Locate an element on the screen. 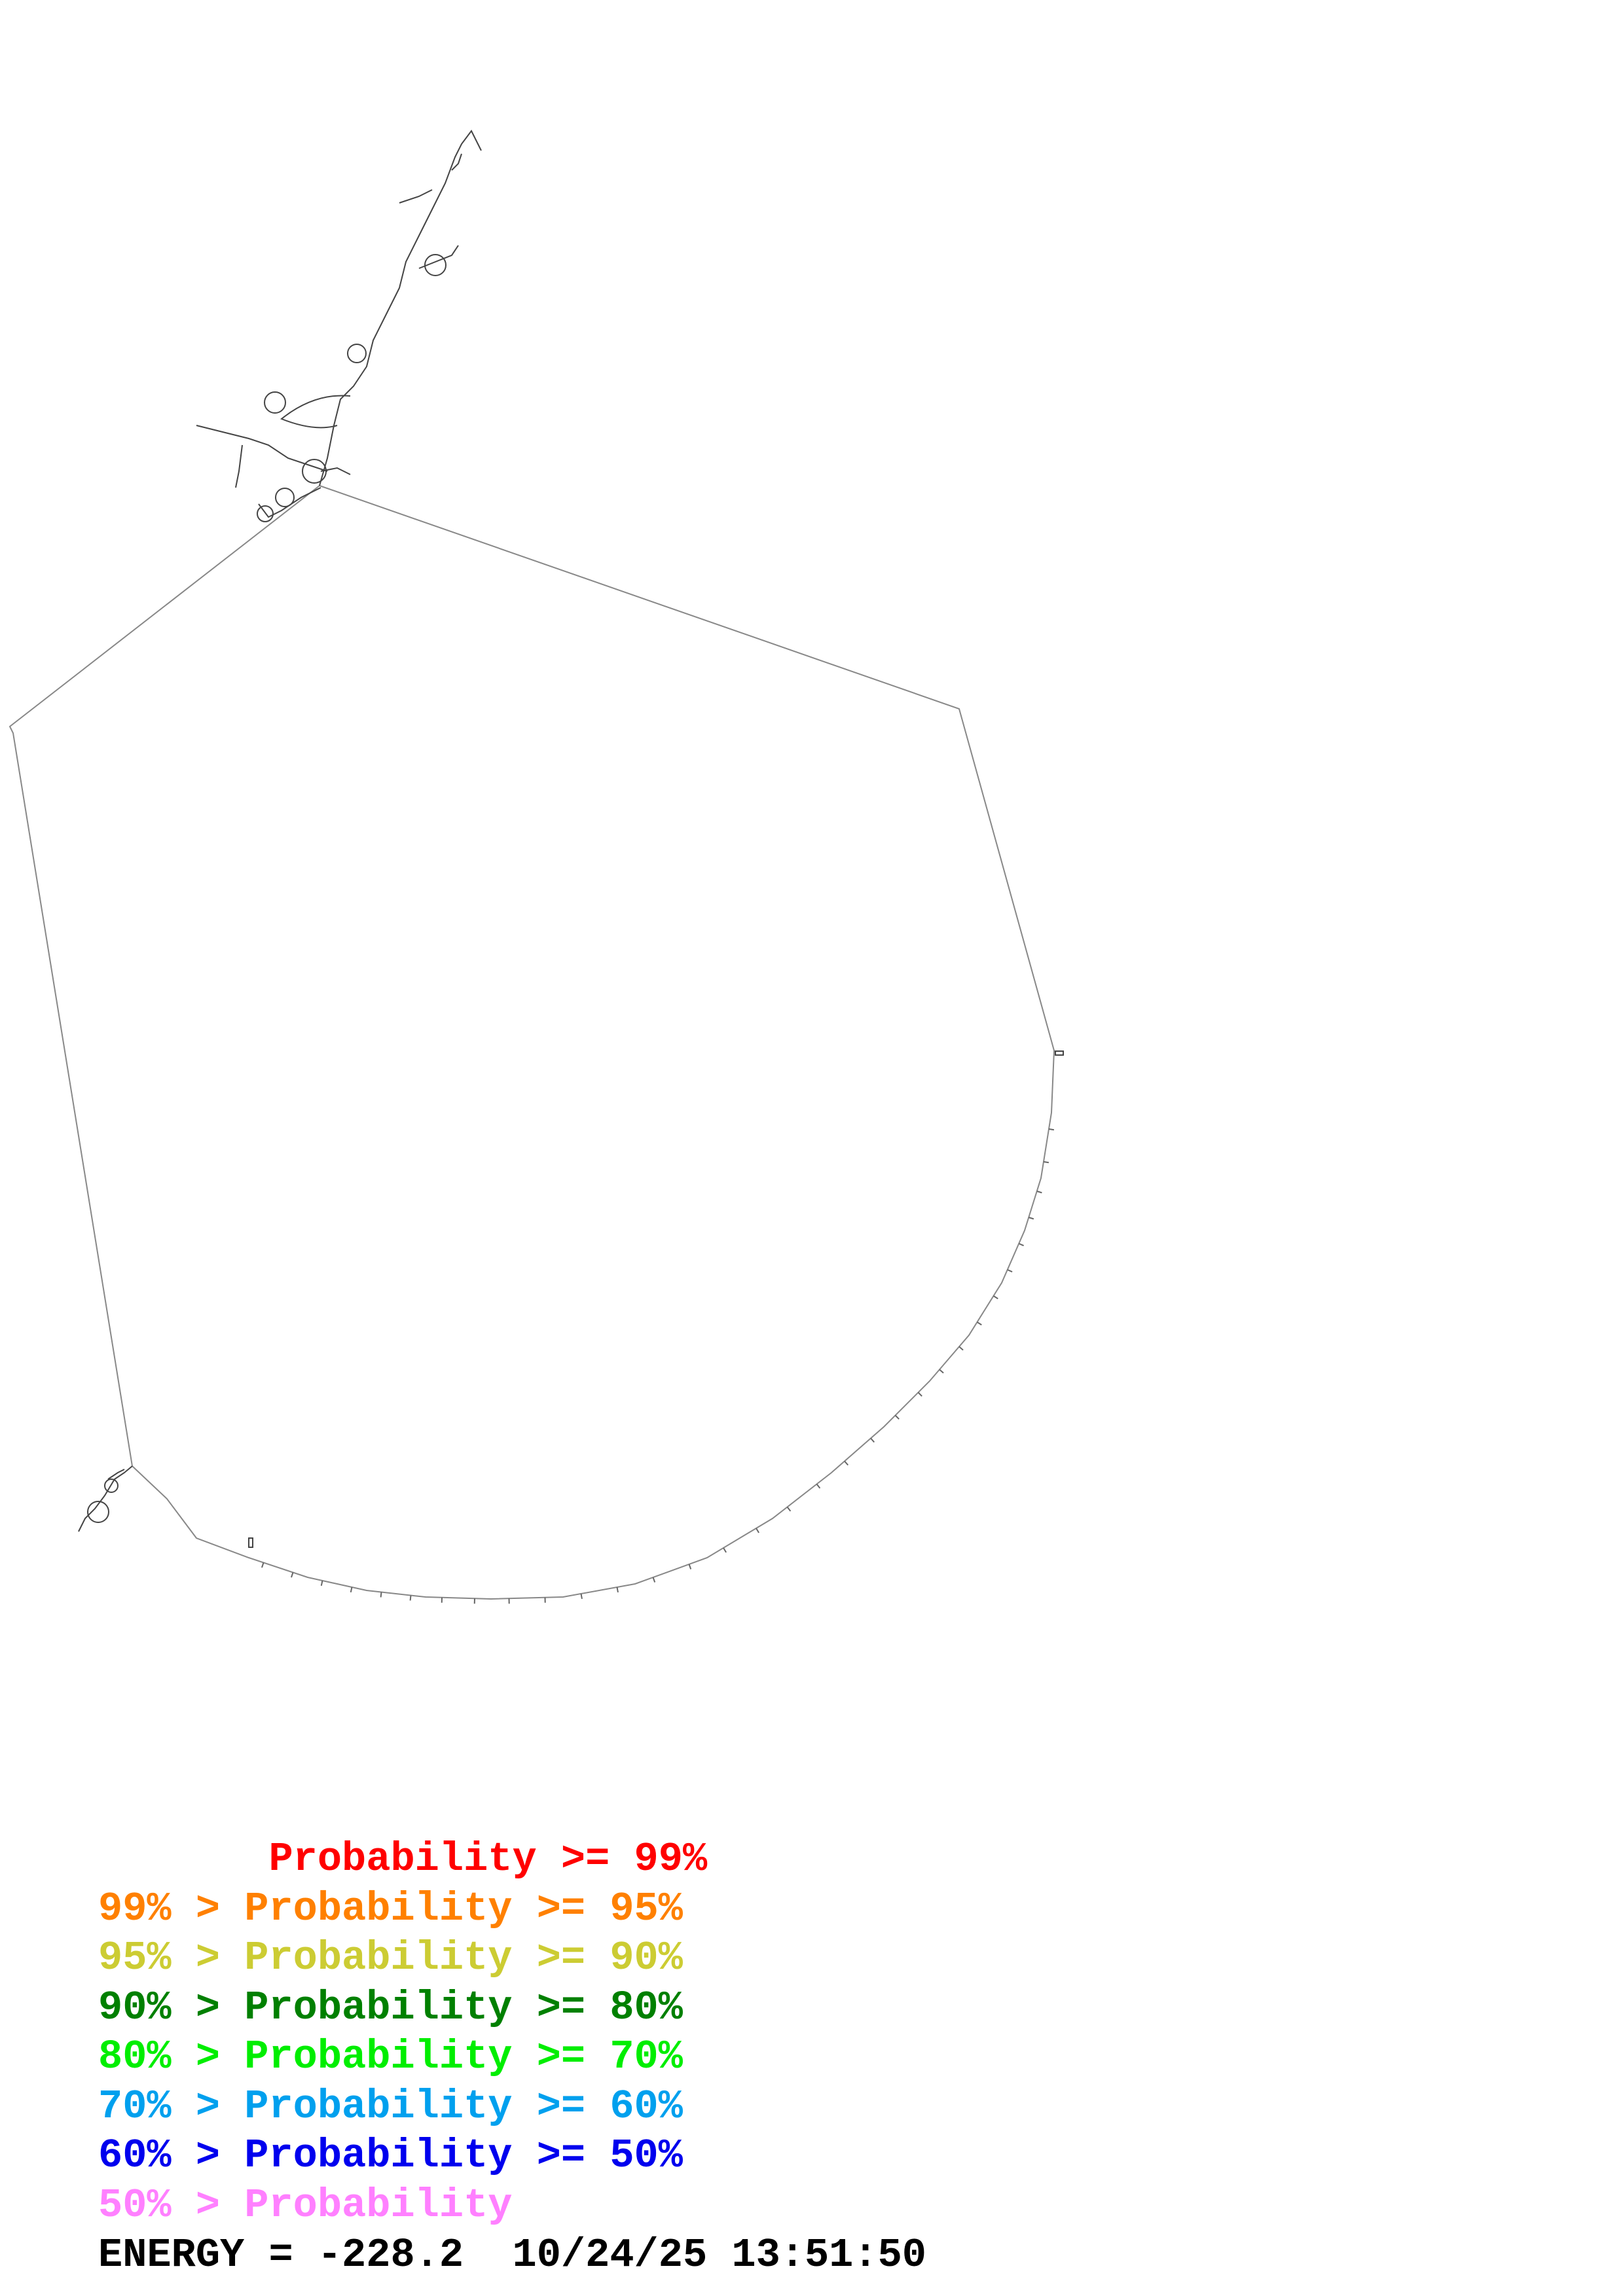 The image size is (1623, 2296). legend-entry: 80% > Probability >= 70% is located at coordinates (390, 2057).